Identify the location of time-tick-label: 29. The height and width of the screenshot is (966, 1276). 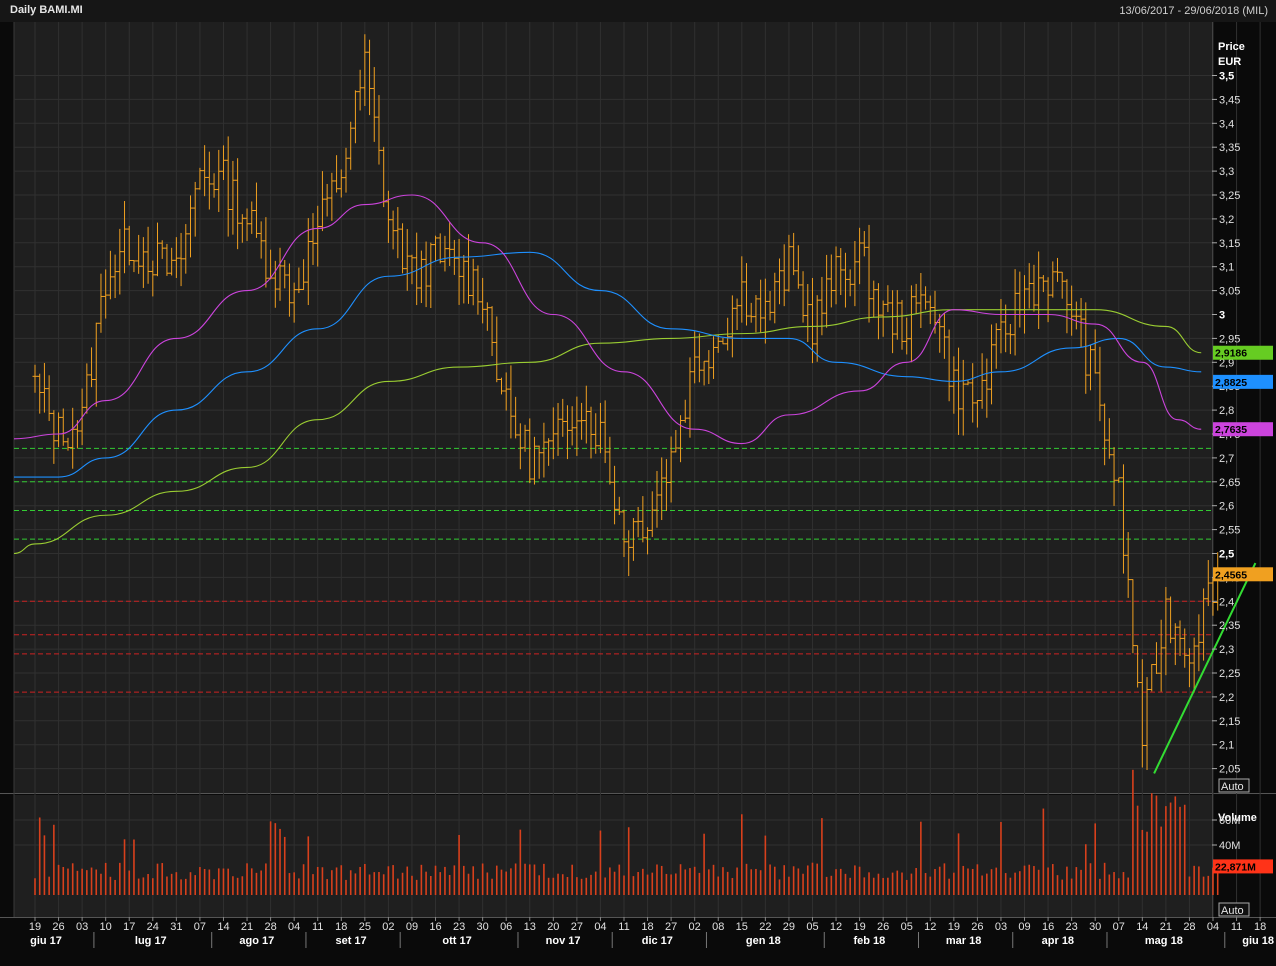
(789, 927).